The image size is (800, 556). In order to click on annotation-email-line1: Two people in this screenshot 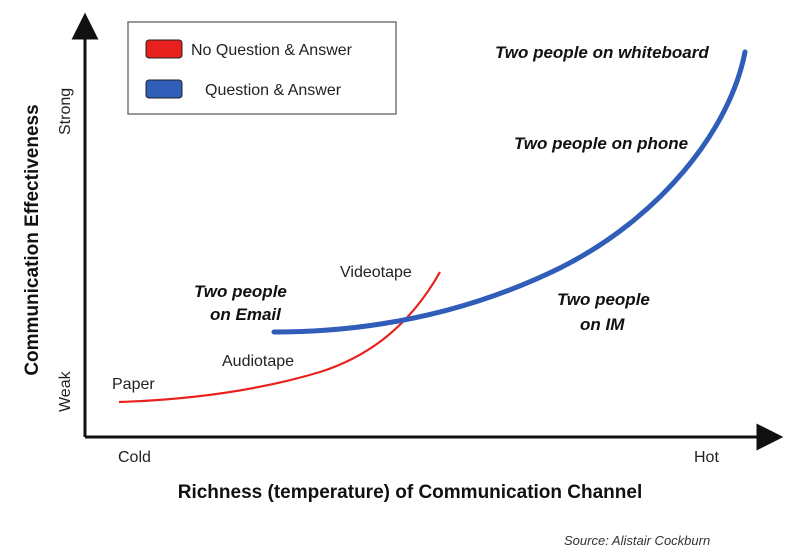, I will do `click(240, 291)`.